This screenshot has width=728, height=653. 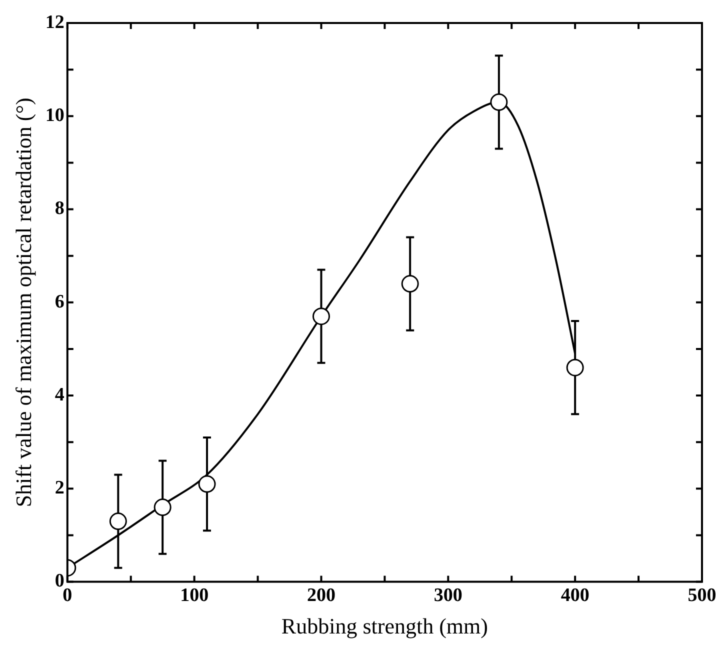 What do you see at coordinates (59, 395) in the screenshot?
I see `y-tick-label: 4` at bounding box center [59, 395].